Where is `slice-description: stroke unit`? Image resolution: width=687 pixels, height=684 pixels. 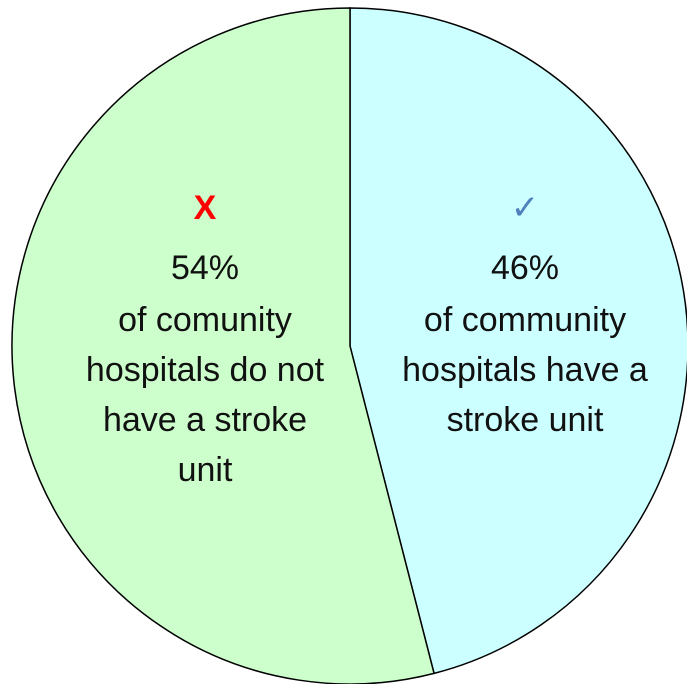
slice-description: stroke unit is located at coordinates (525, 420).